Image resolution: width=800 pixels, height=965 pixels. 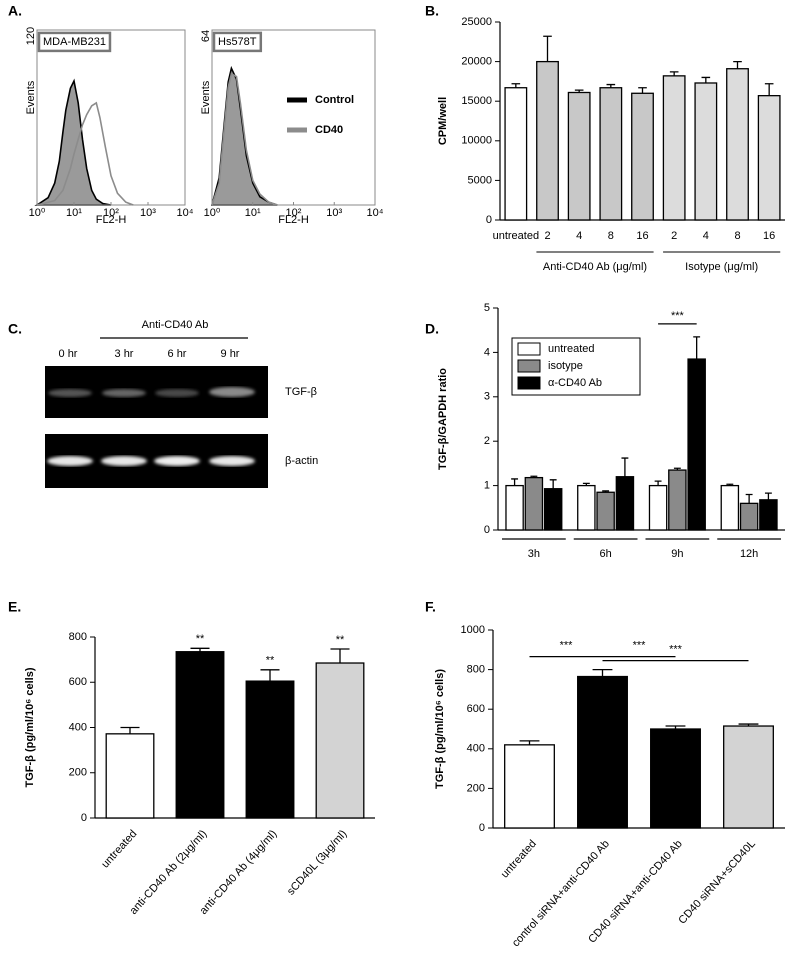 What do you see at coordinates (443, 419) in the screenshot?
I see `y-axis-label: TGF-β/GAPDH ratio` at bounding box center [443, 419].